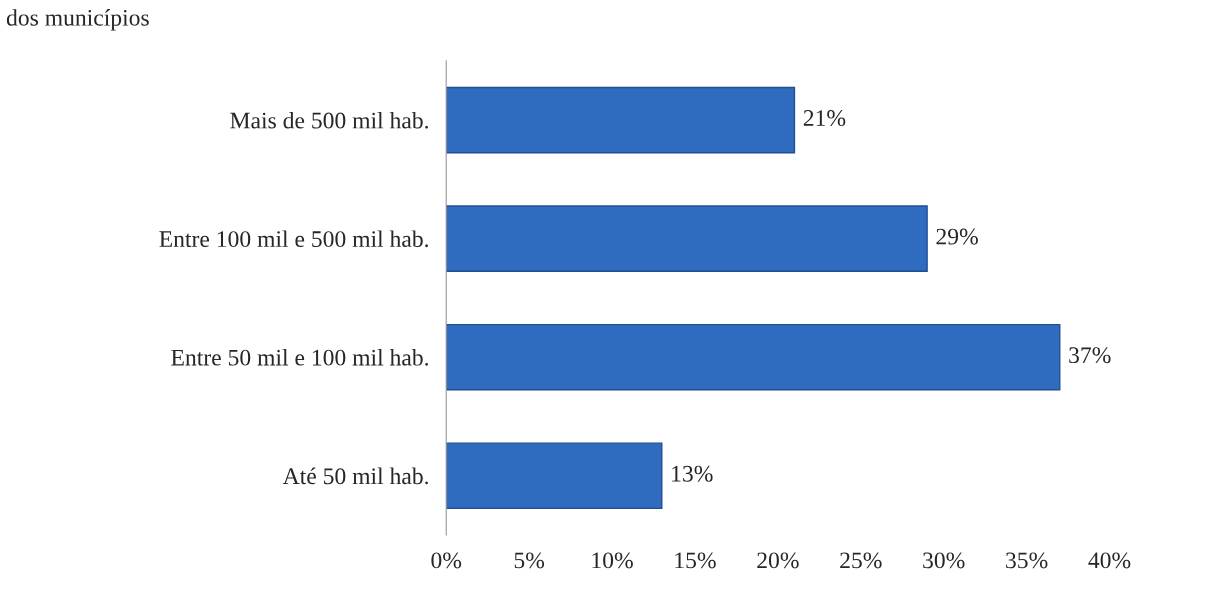  I want to click on y-tick-label: Entre 100 mil e 500 mil hab., so click(293, 239).